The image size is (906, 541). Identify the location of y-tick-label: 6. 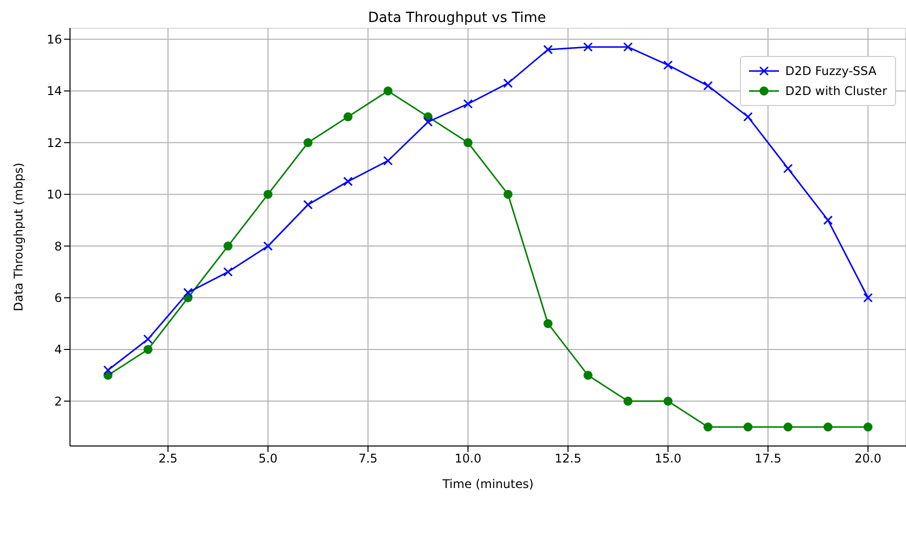
(58, 298).